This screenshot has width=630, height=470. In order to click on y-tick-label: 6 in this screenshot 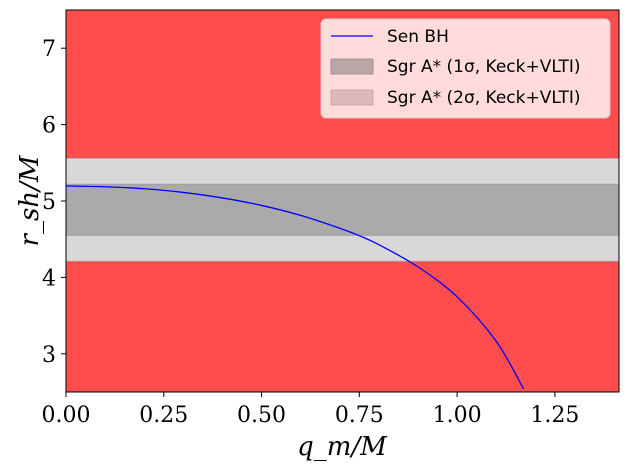, I will do `click(49, 126)`.